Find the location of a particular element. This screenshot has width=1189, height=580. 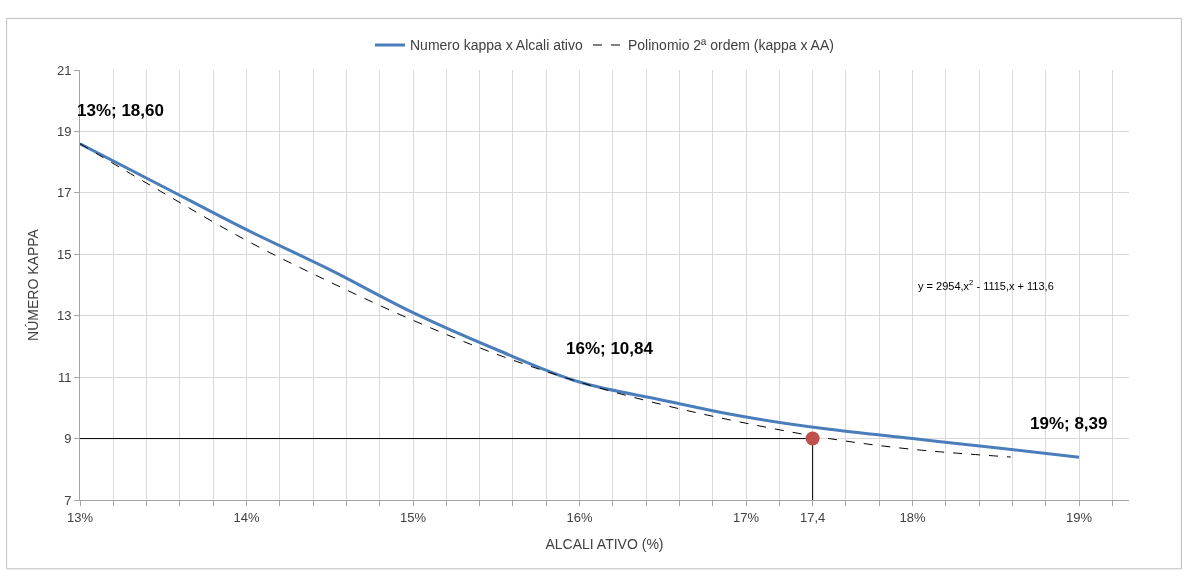

x-tick-label: 19% is located at coordinates (1079, 517).